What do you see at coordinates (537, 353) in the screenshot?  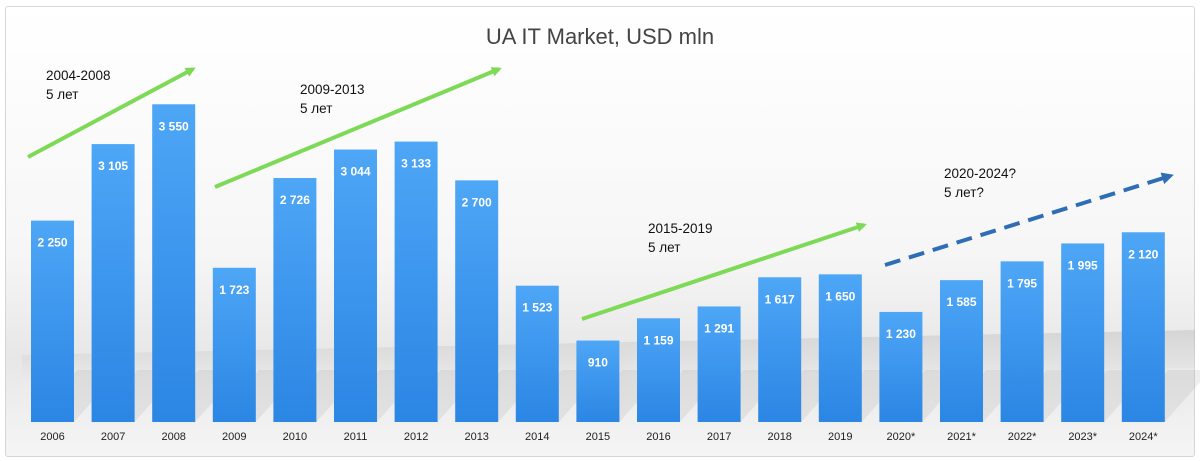 I see `bar-2014` at bounding box center [537, 353].